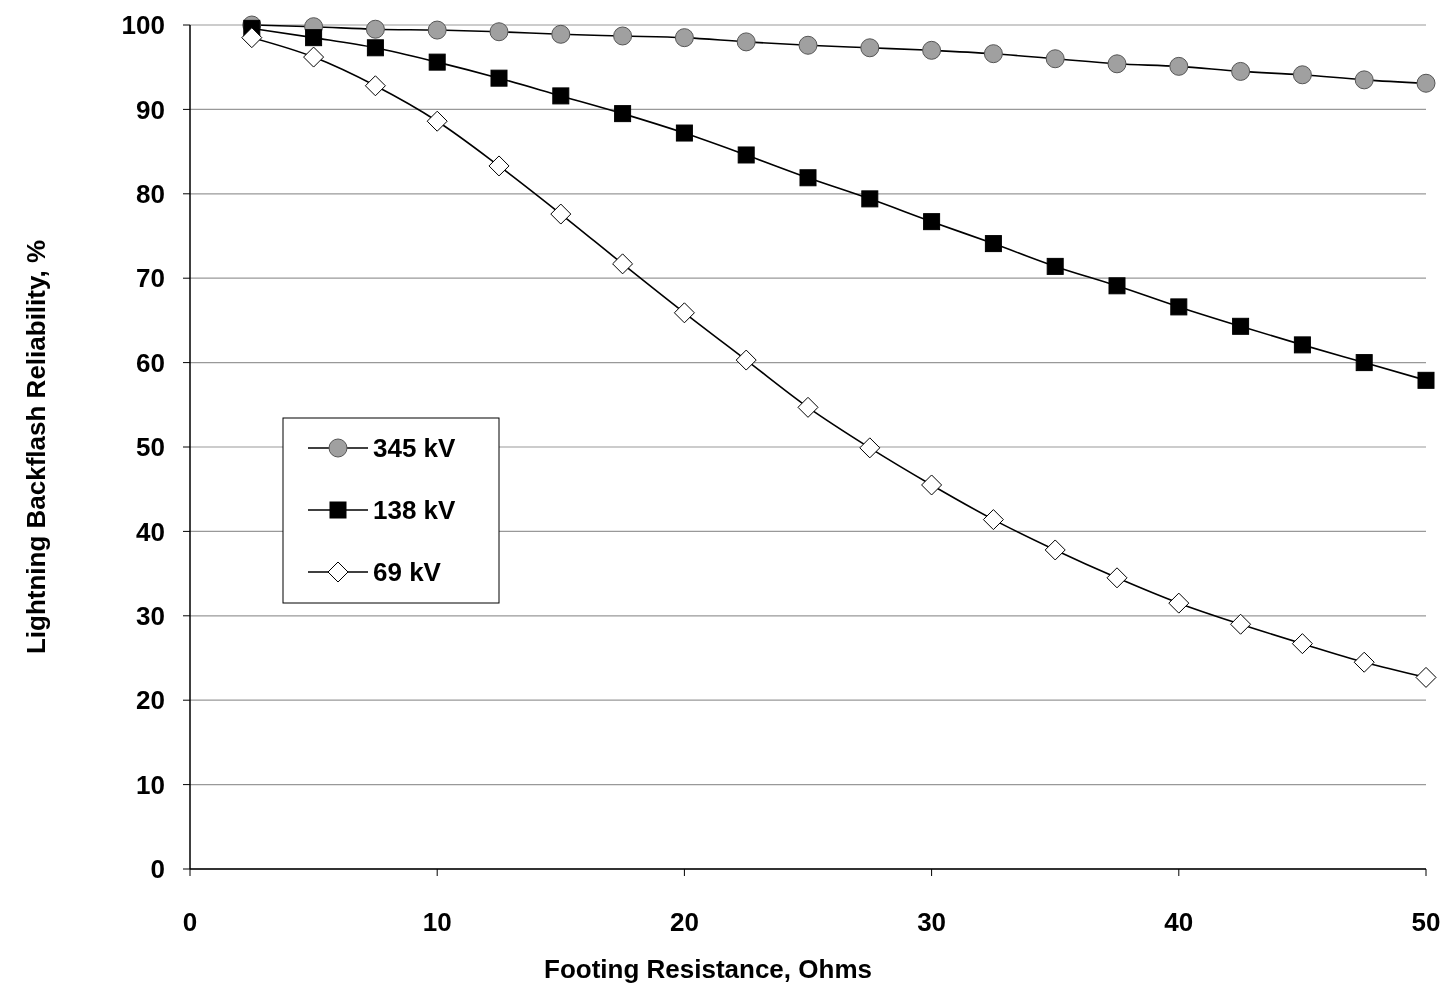 This screenshot has width=1449, height=992. I want to click on y-tick-label: 70, so click(150, 278).